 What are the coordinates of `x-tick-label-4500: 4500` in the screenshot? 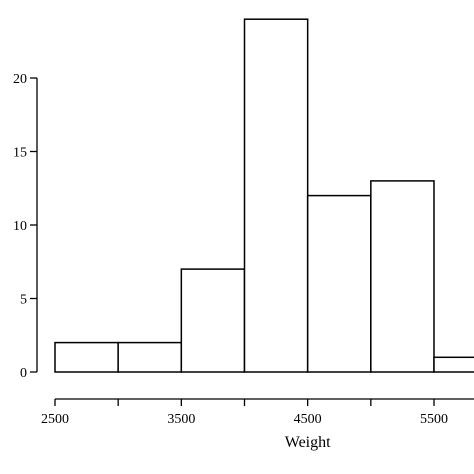 It's located at (308, 419).